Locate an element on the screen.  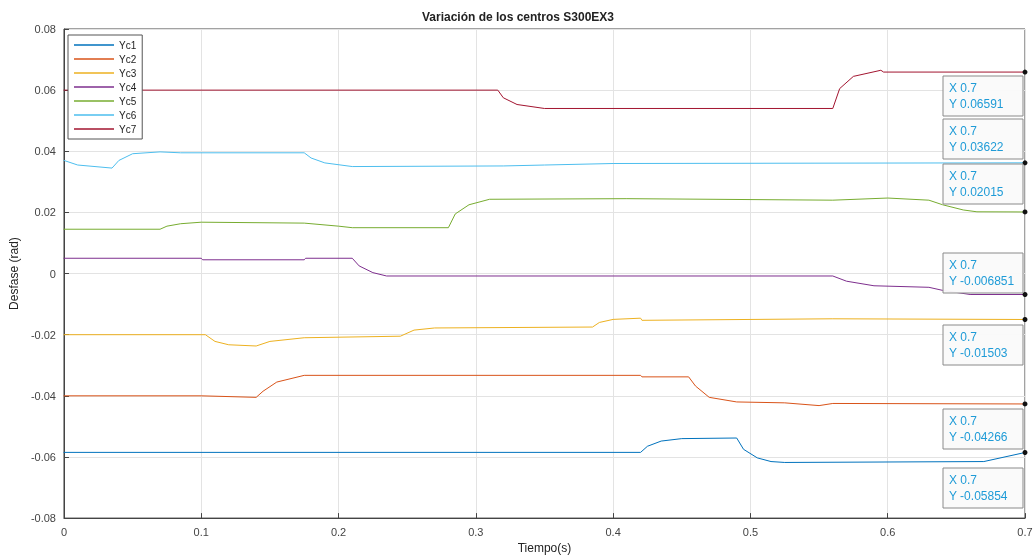
y-tick-label: 0.04 is located at coordinates (45, 151).